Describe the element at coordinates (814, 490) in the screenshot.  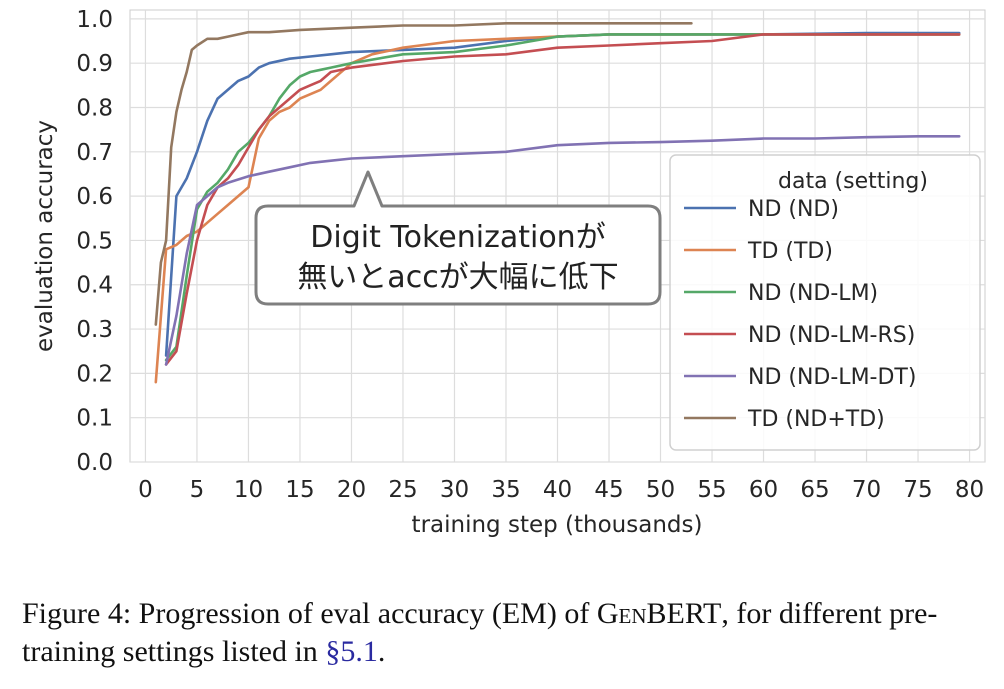
I see `x-tick-label: 65` at that location.